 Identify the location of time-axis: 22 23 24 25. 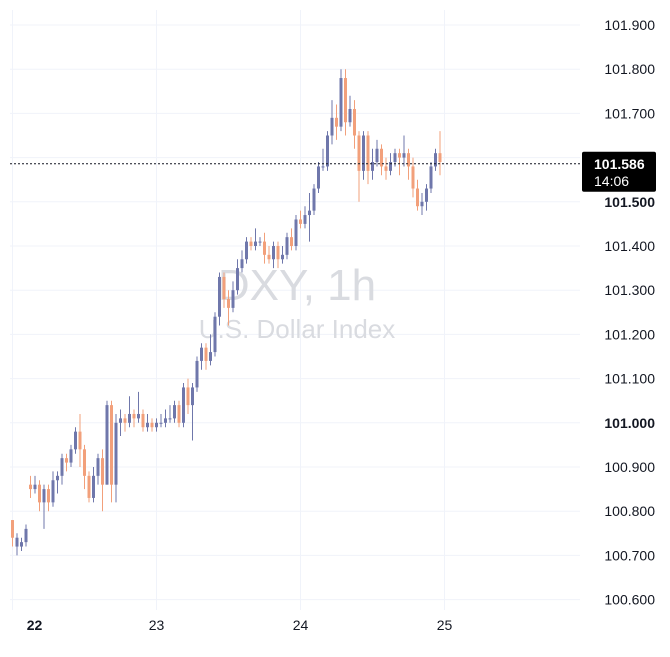
(240, 625).